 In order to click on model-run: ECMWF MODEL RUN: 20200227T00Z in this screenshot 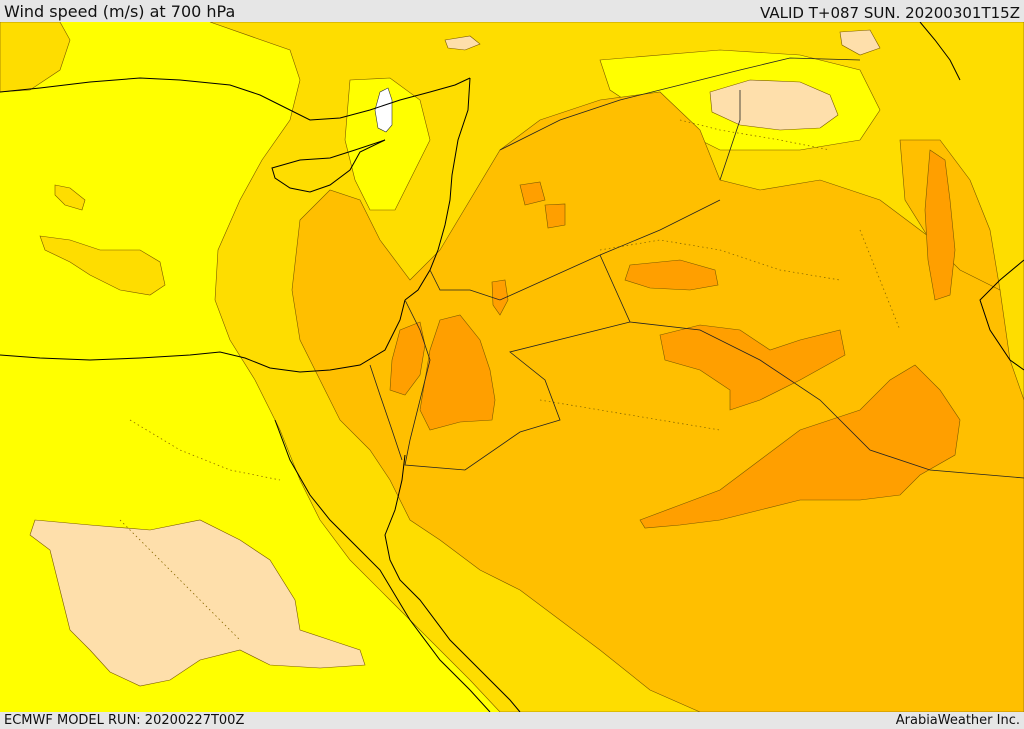, I will do `click(124, 720)`.